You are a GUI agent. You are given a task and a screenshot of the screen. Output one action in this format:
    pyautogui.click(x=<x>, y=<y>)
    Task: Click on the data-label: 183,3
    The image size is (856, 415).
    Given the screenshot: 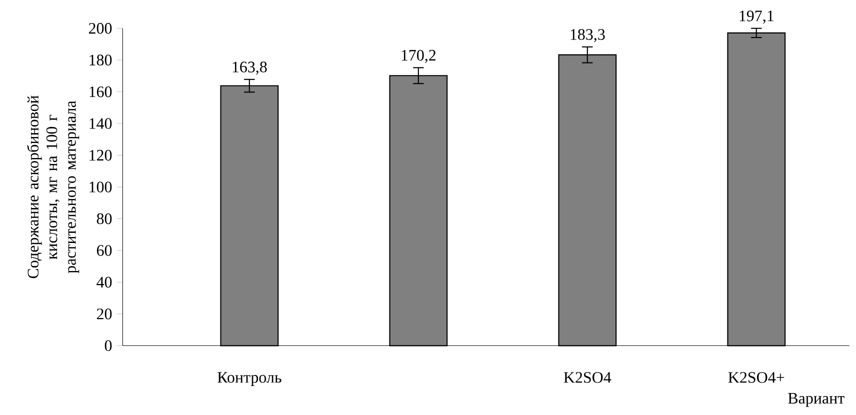 What is the action you would take?
    pyautogui.click(x=587, y=35)
    